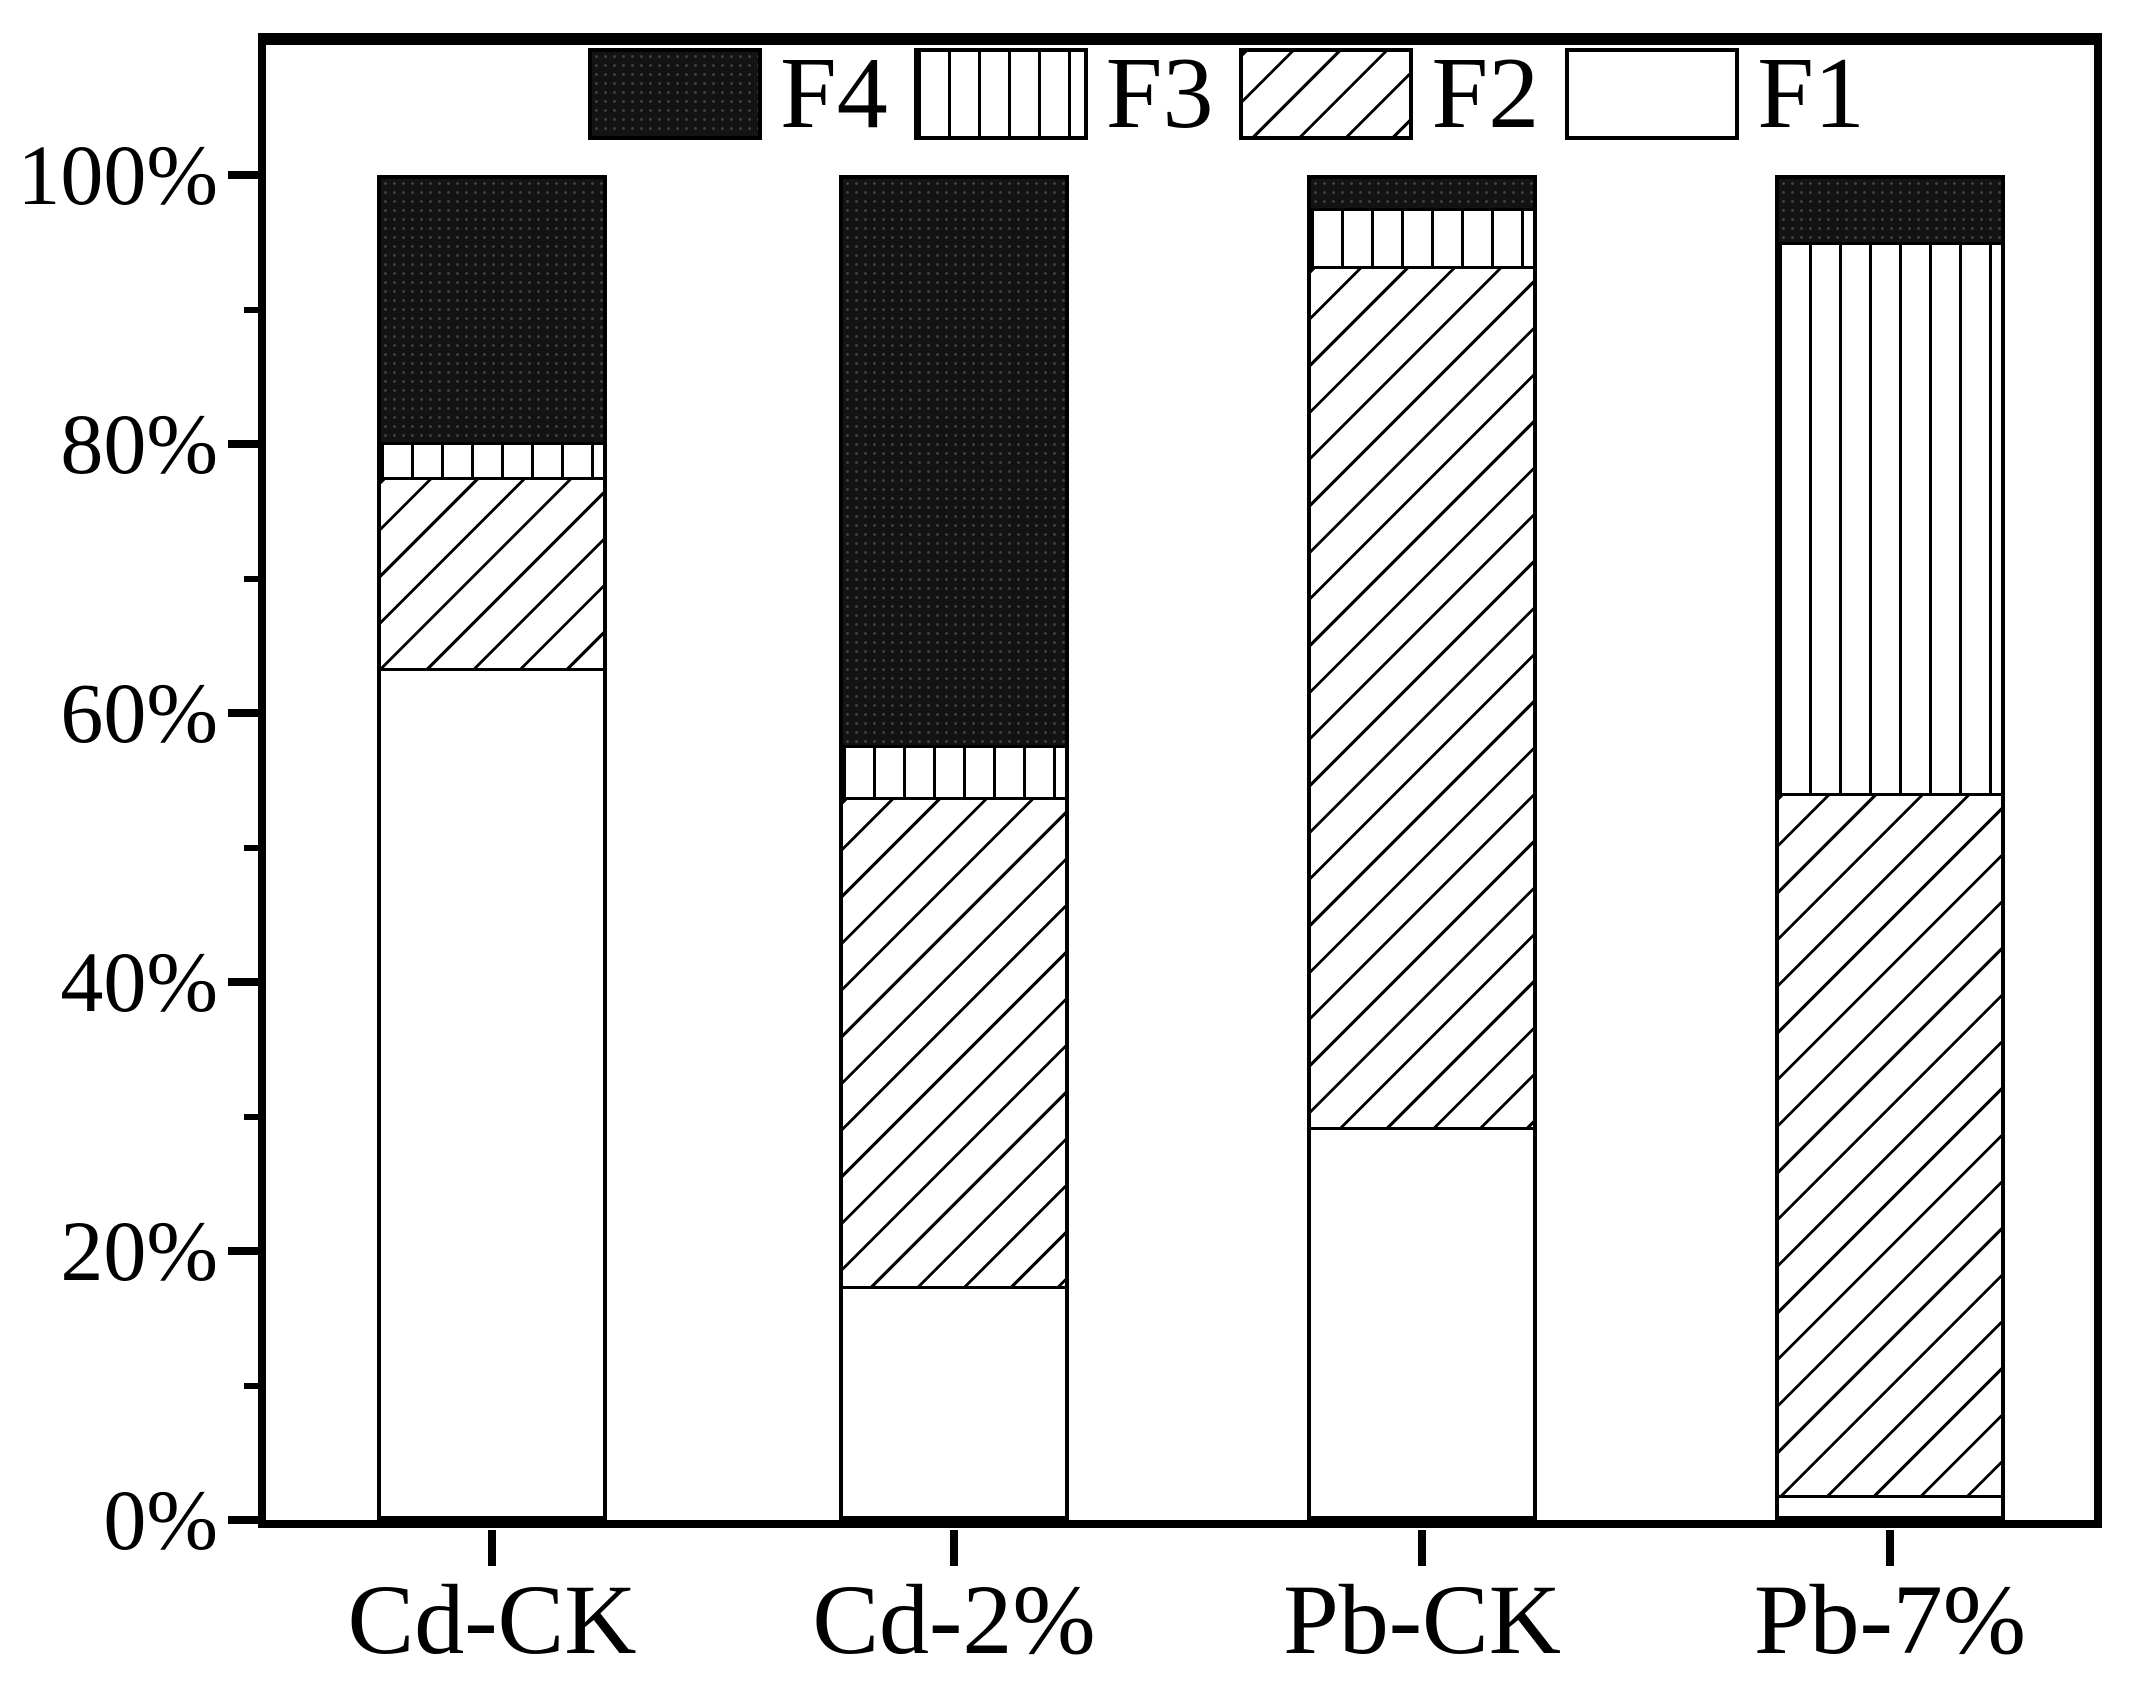 This screenshot has height=1687, width=2133. I want to click on bar-Cd-CK, so click(492, 847).